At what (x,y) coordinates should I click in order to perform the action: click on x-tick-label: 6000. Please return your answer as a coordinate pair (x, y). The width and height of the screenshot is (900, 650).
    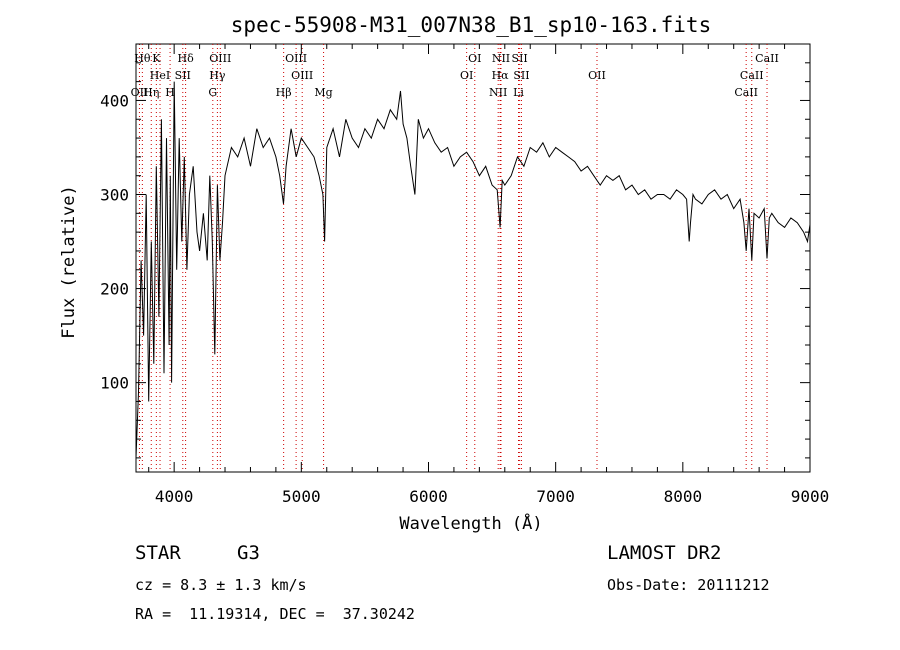
    Looking at the image, I should click on (428, 496).